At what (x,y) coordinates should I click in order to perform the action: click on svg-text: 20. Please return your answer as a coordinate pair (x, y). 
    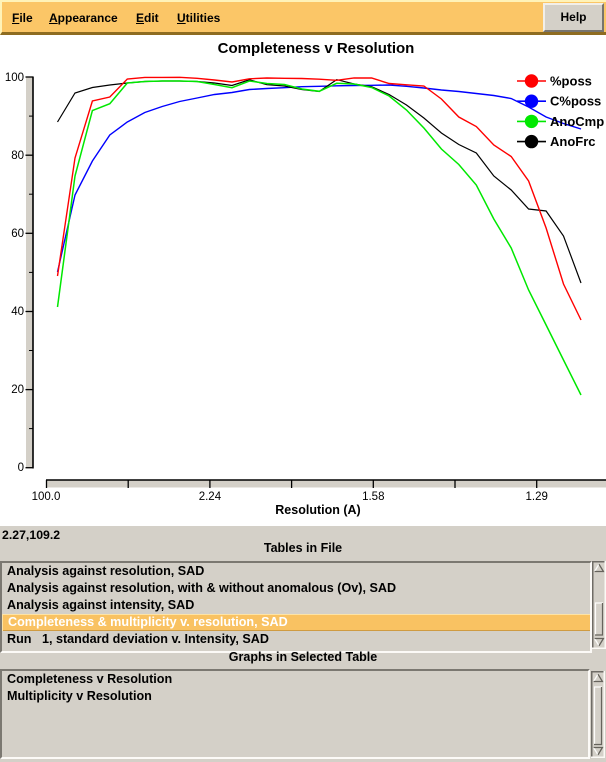
    Looking at the image, I should click on (17, 390).